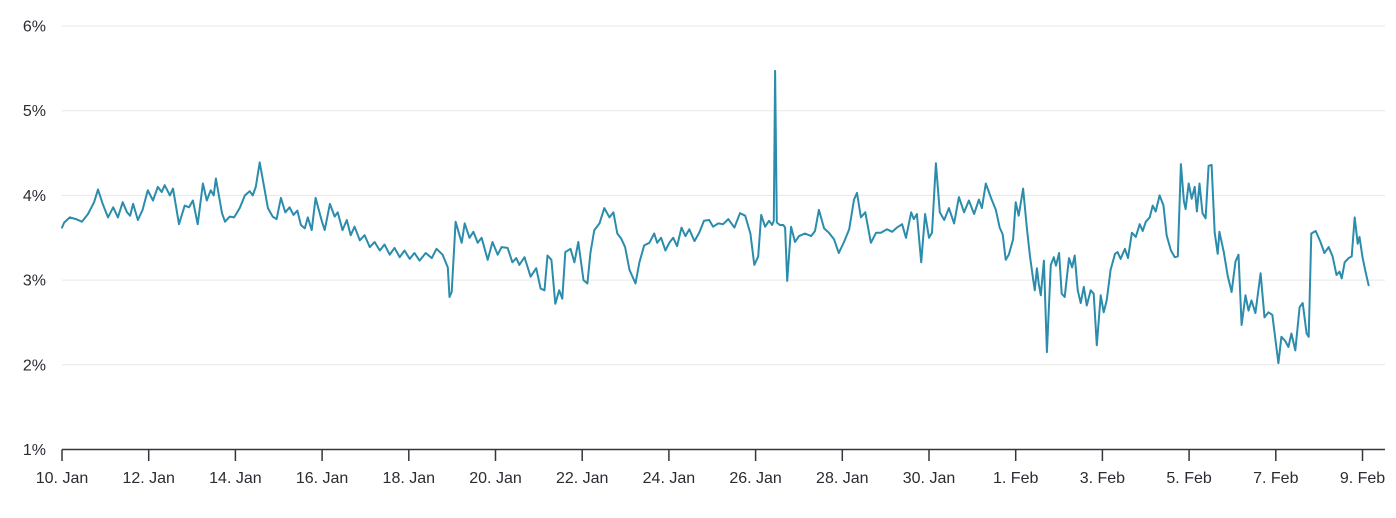 The image size is (1396, 518). I want to click on x-axis-label: 18. Jan, so click(409, 478).